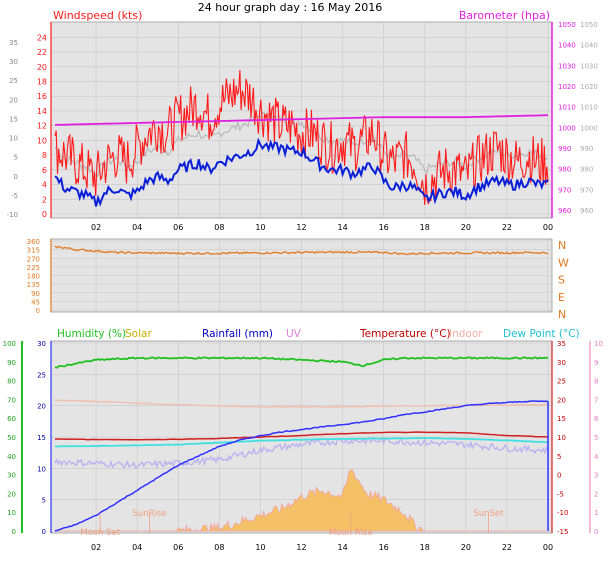 The height and width of the screenshot is (561, 608). Describe the element at coordinates (301, 362) in the screenshot. I see `humidity-series` at that location.